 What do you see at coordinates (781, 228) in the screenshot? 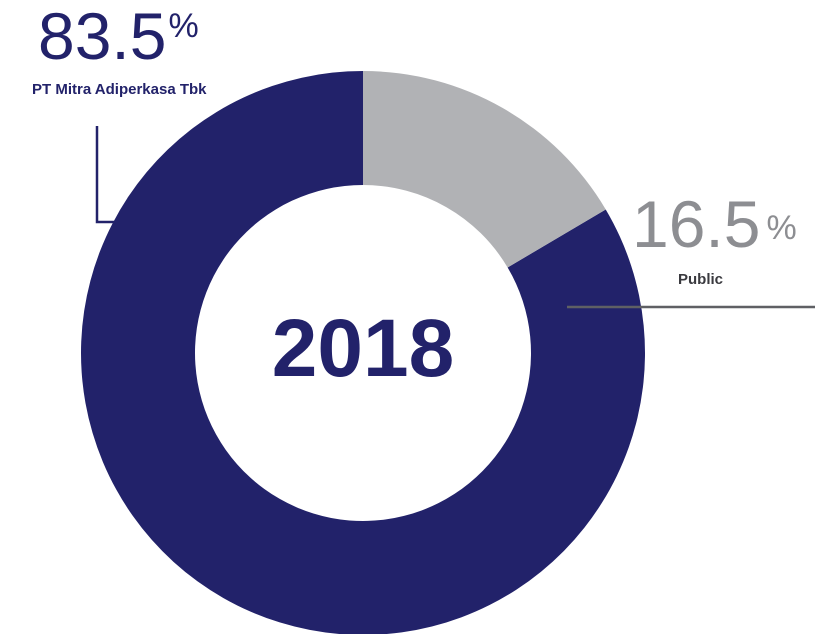
I see `public-percent-sign: %` at bounding box center [781, 228].